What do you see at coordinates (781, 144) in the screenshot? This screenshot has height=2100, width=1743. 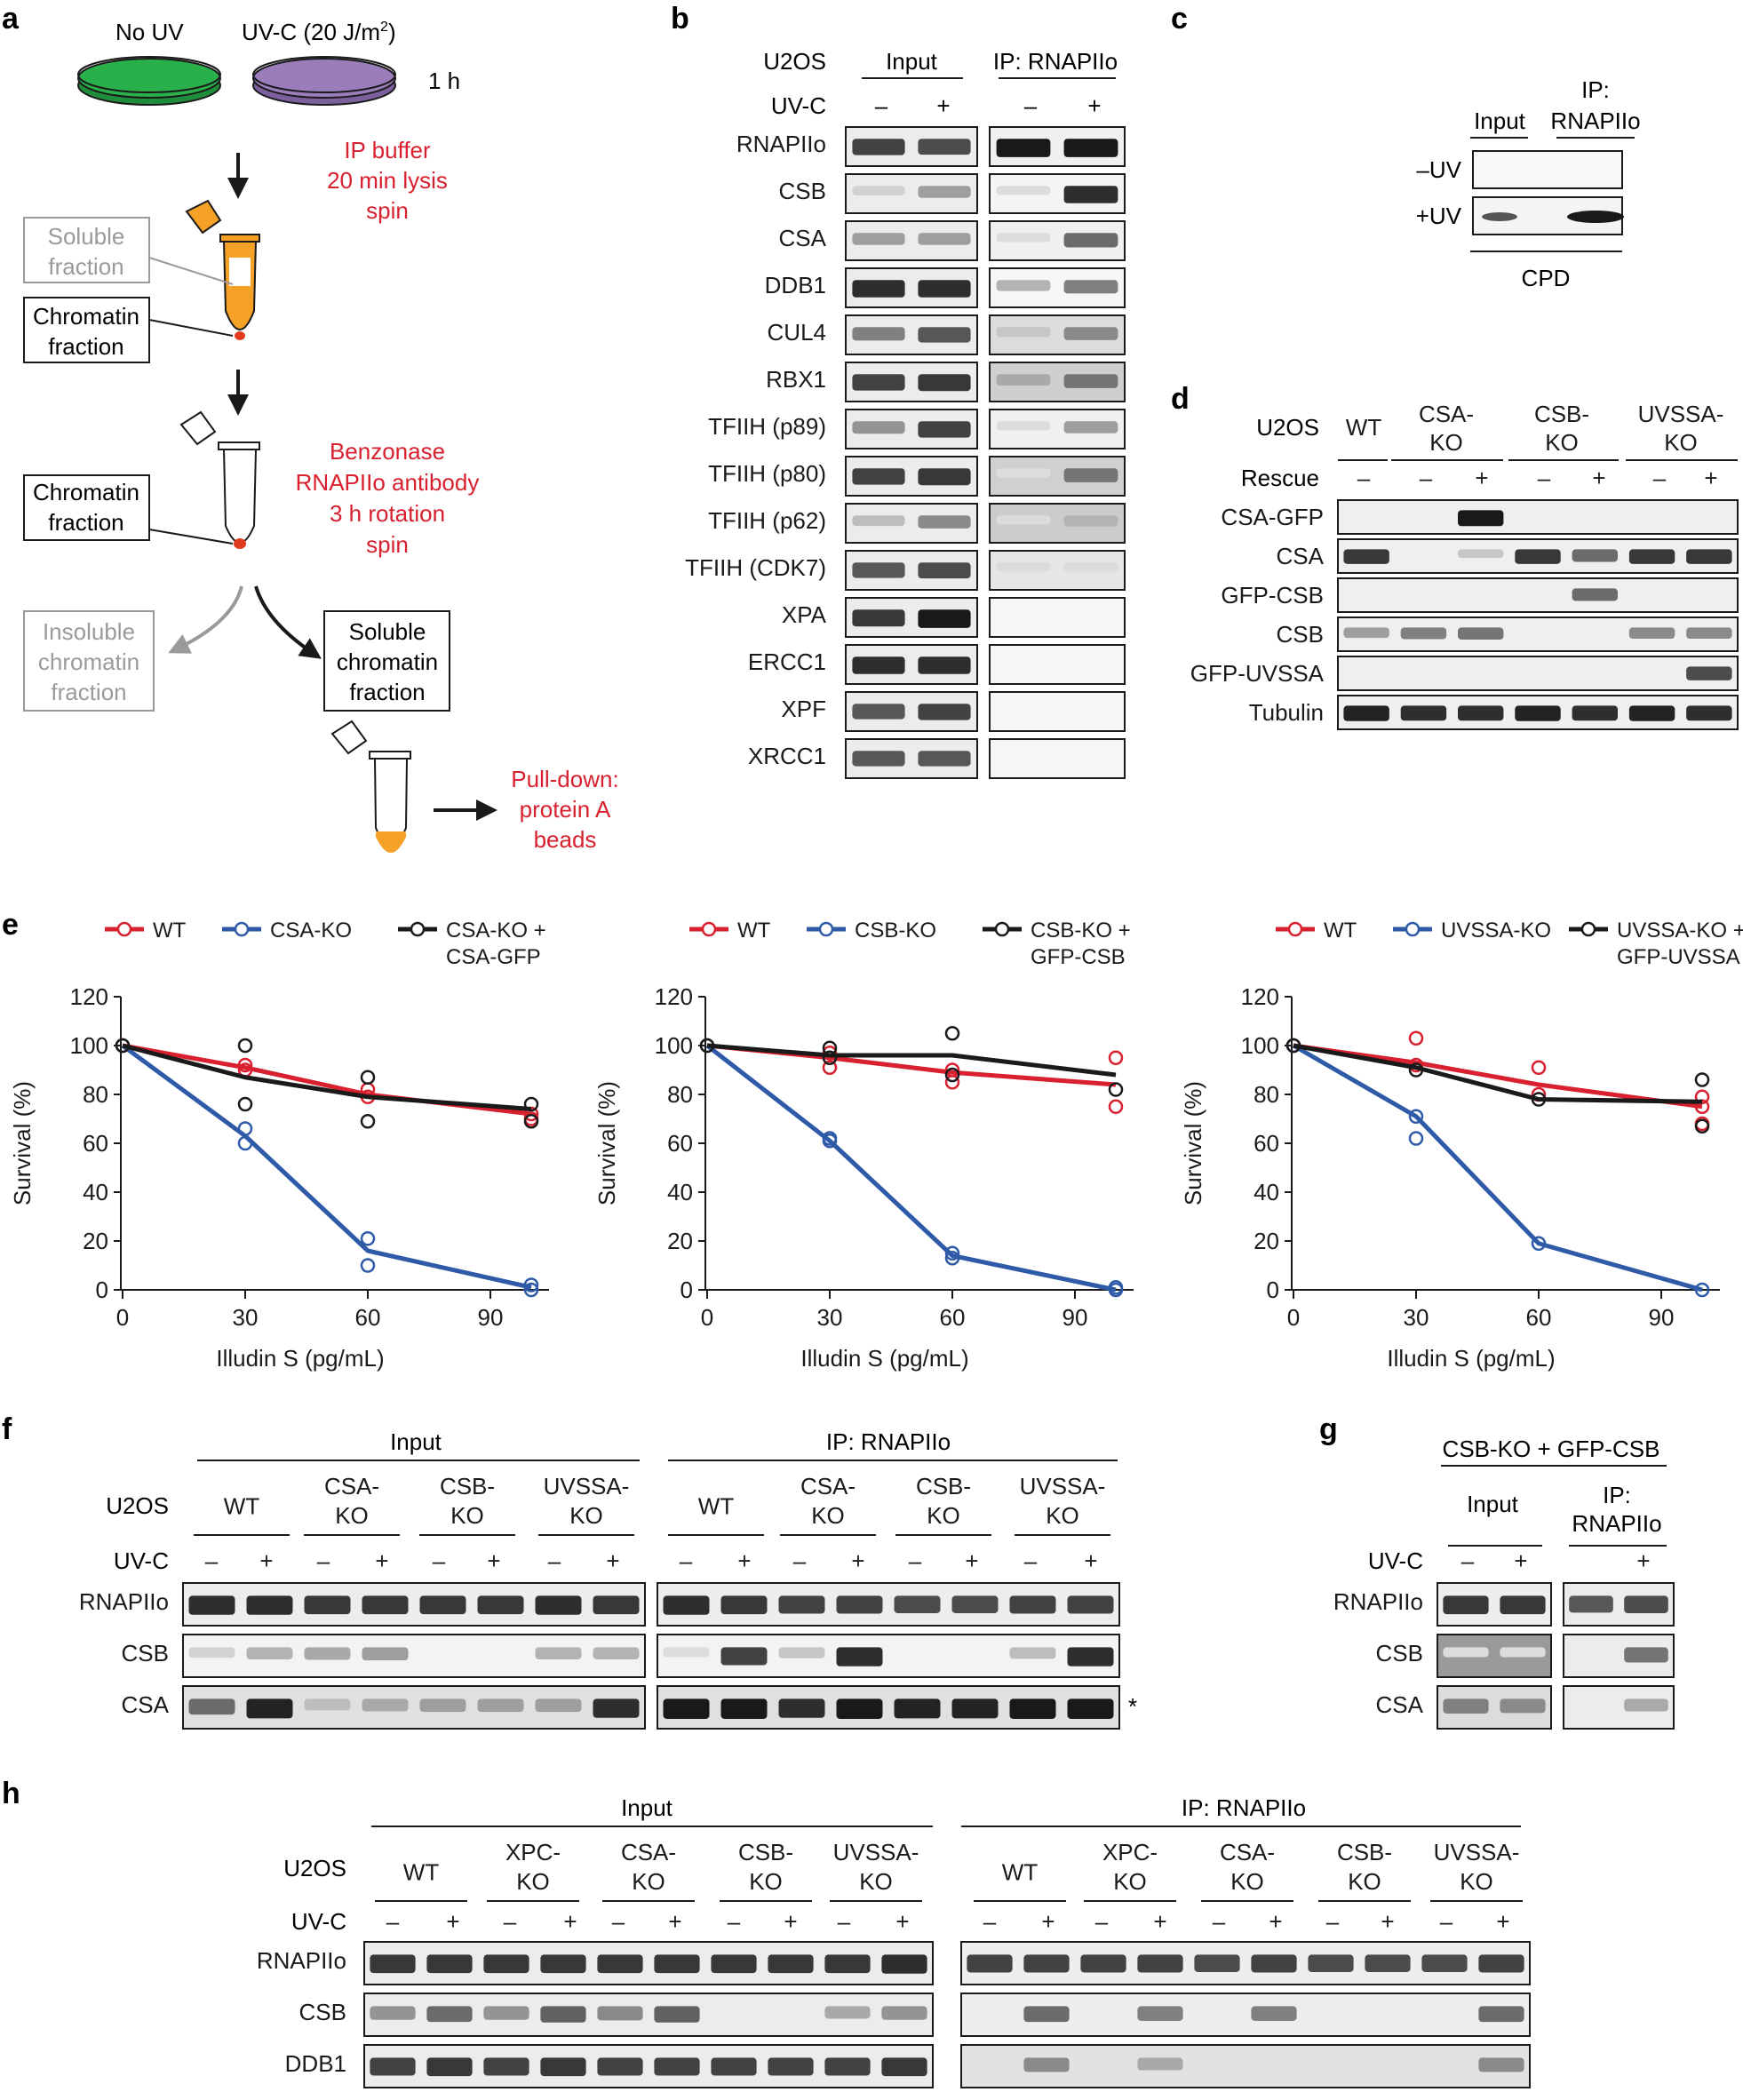 I see `row-label: RNAPIIo` at bounding box center [781, 144].